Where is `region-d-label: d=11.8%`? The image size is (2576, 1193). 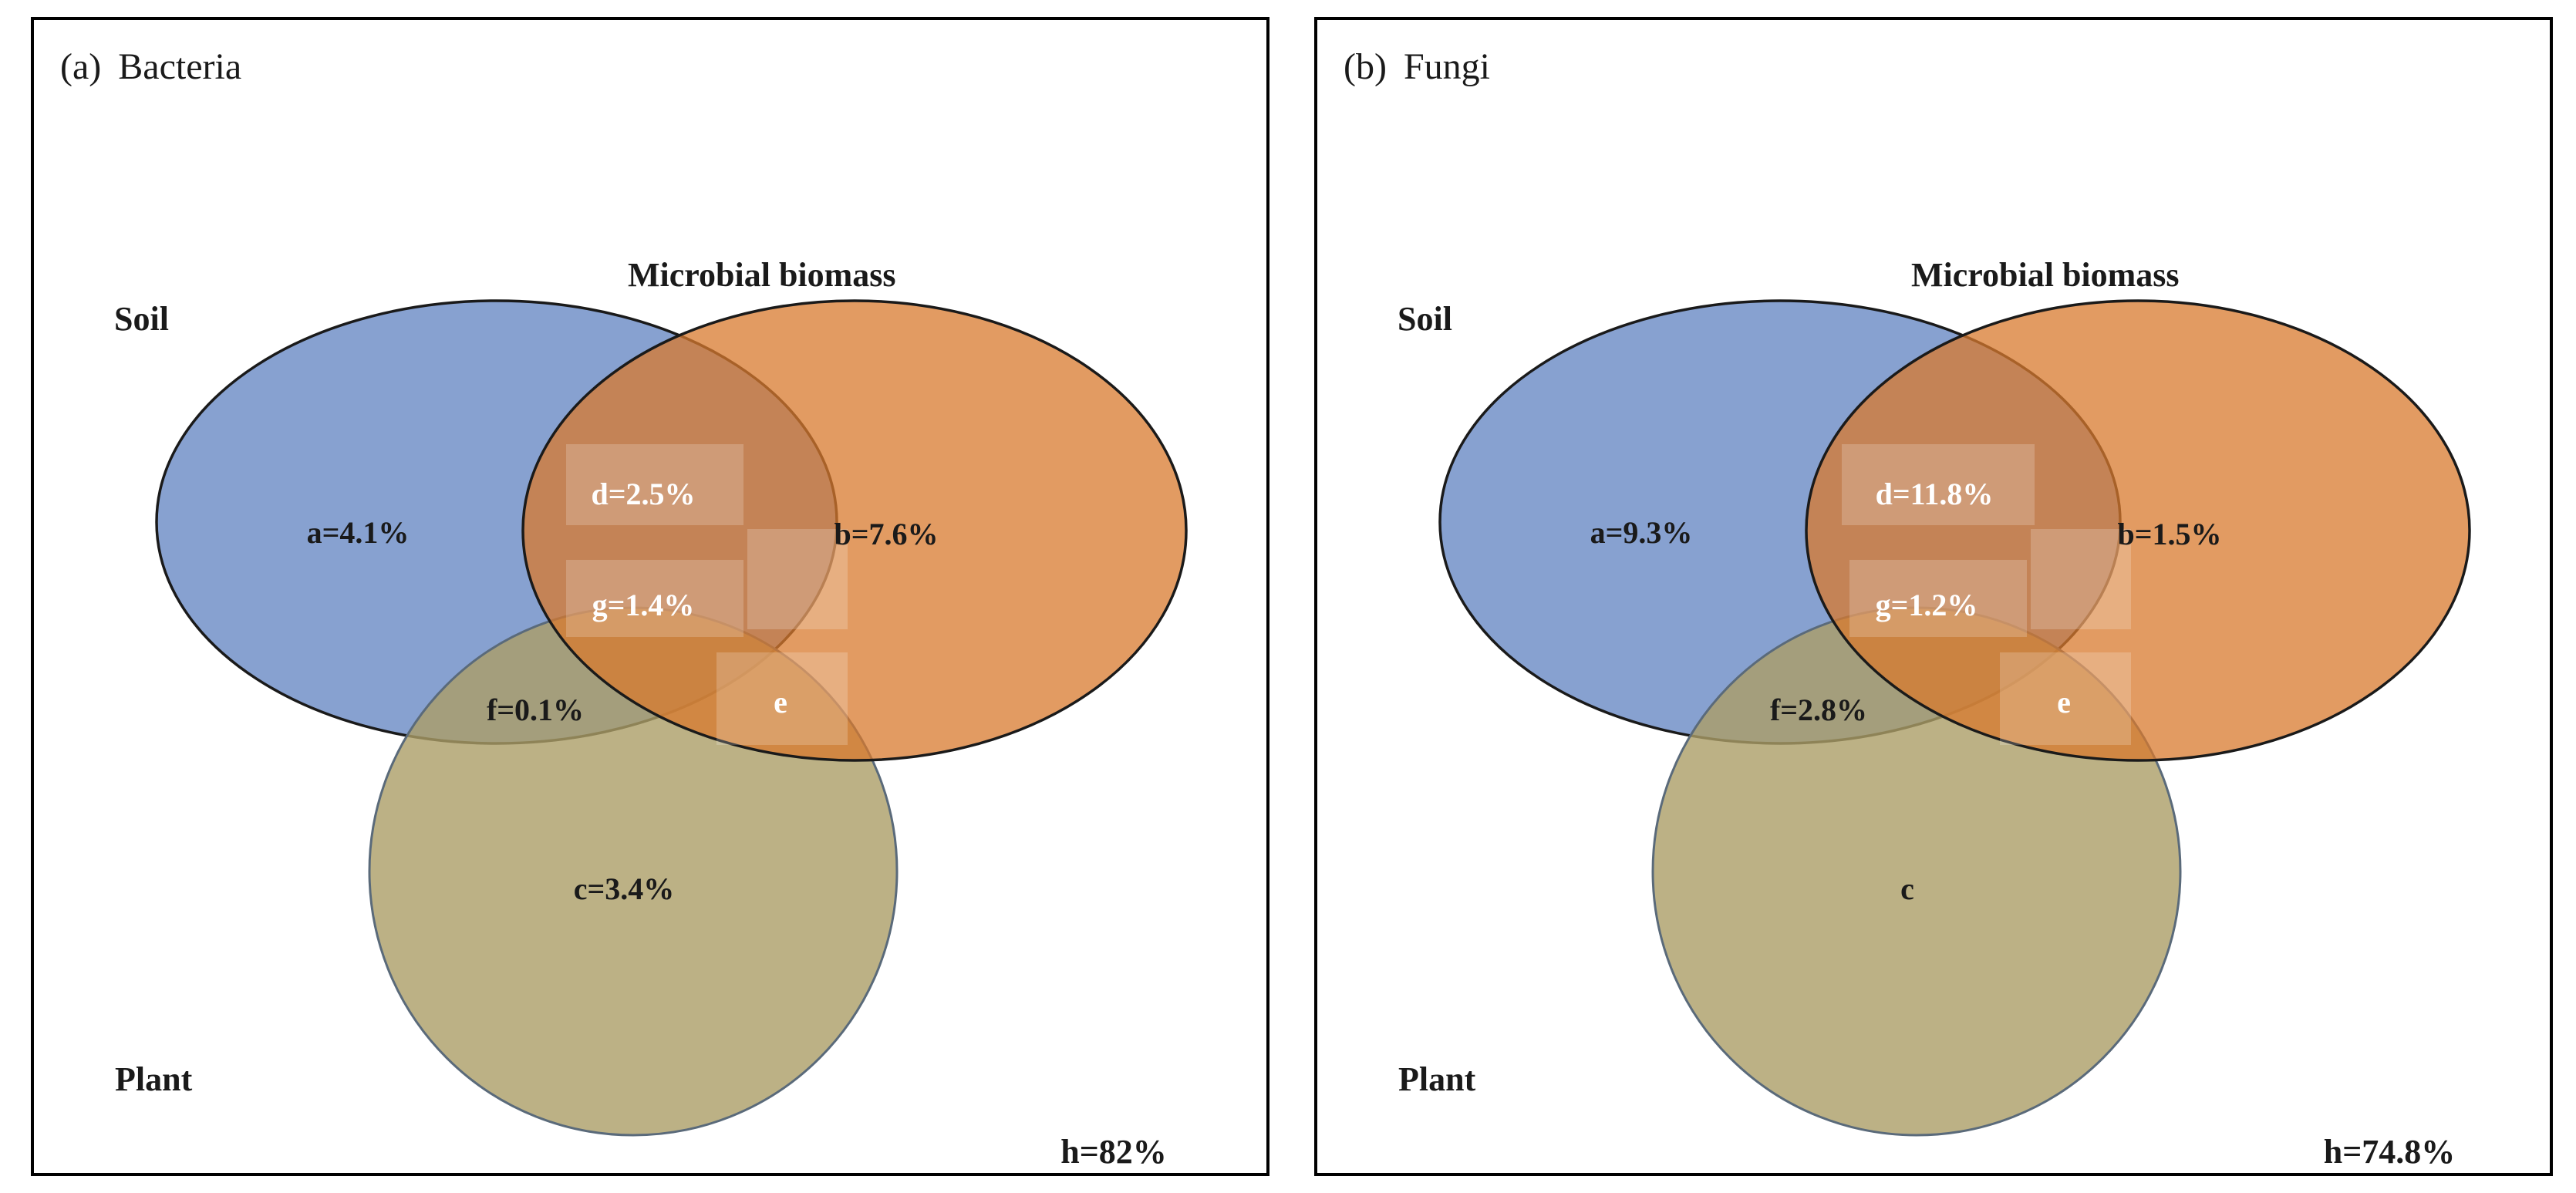 region-d-label: d=11.8% is located at coordinates (1935, 494).